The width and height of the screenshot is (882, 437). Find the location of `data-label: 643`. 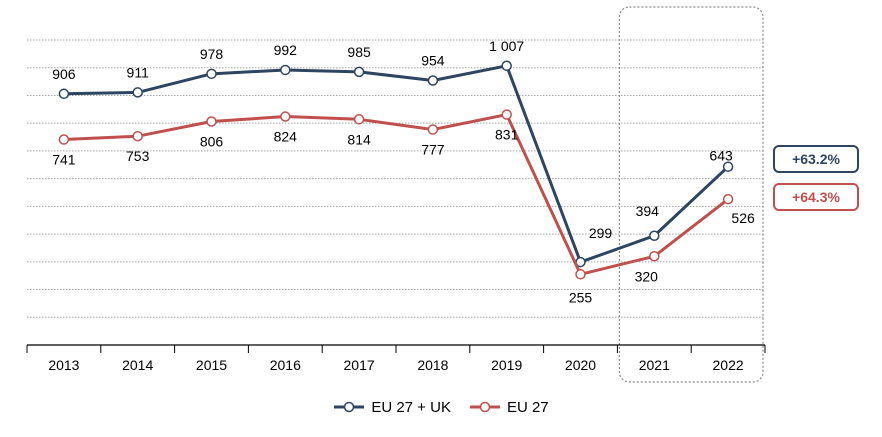

data-label: 643 is located at coordinates (721, 156).